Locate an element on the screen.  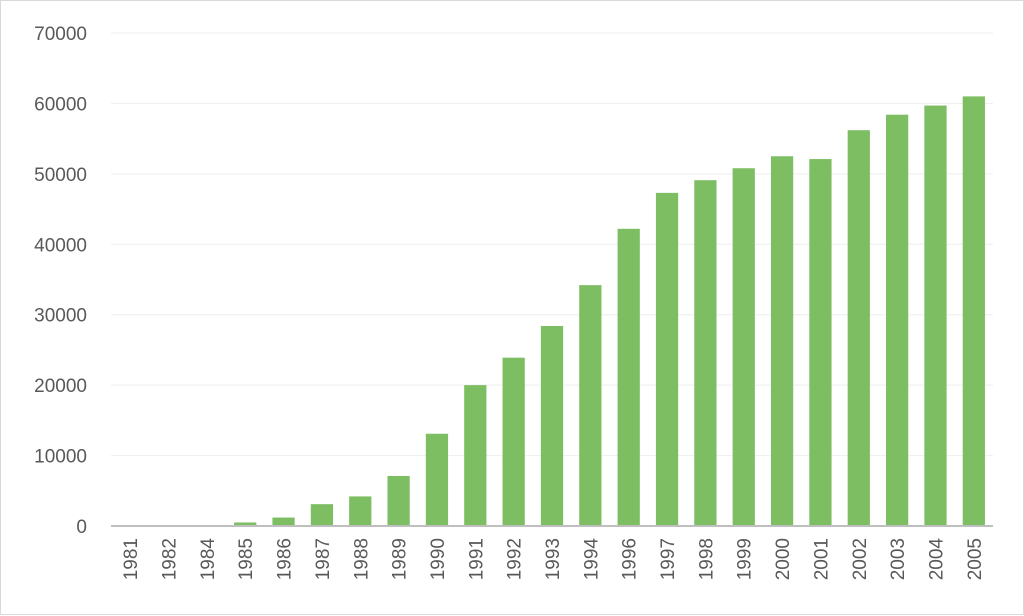
x-tick-label: 1991 is located at coordinates (476, 559).